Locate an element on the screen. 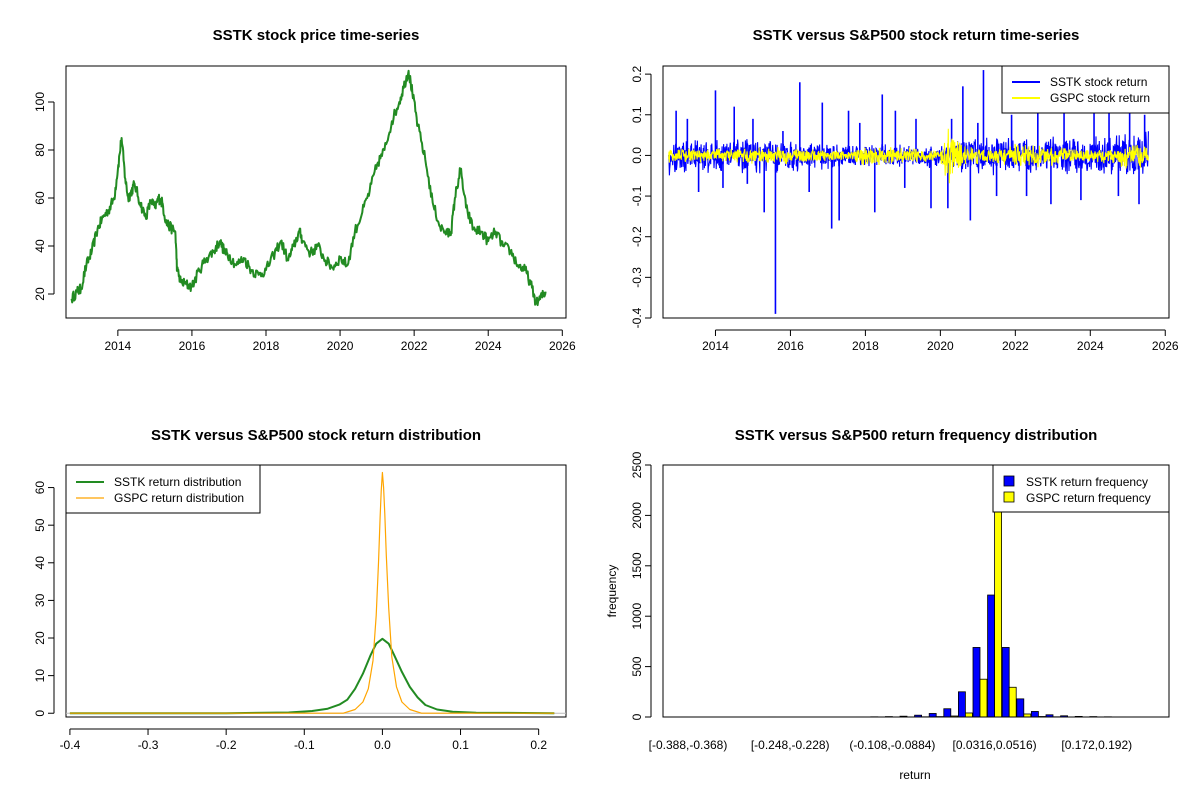 Image resolution: width=1200 pixels, height=800 pixels. histogram-x-tick-label: [-0.388,-0.368) is located at coordinates (688, 745).